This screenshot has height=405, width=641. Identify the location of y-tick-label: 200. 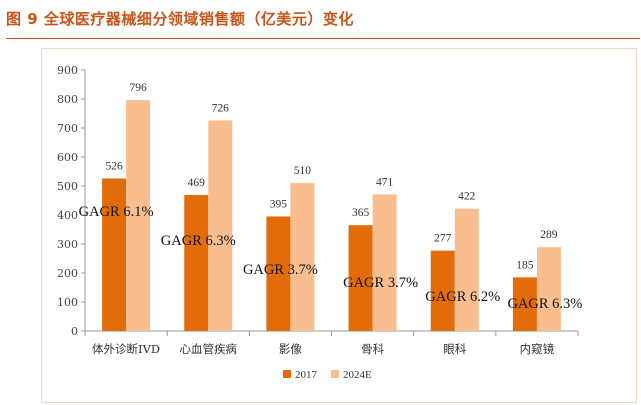
(67, 273).